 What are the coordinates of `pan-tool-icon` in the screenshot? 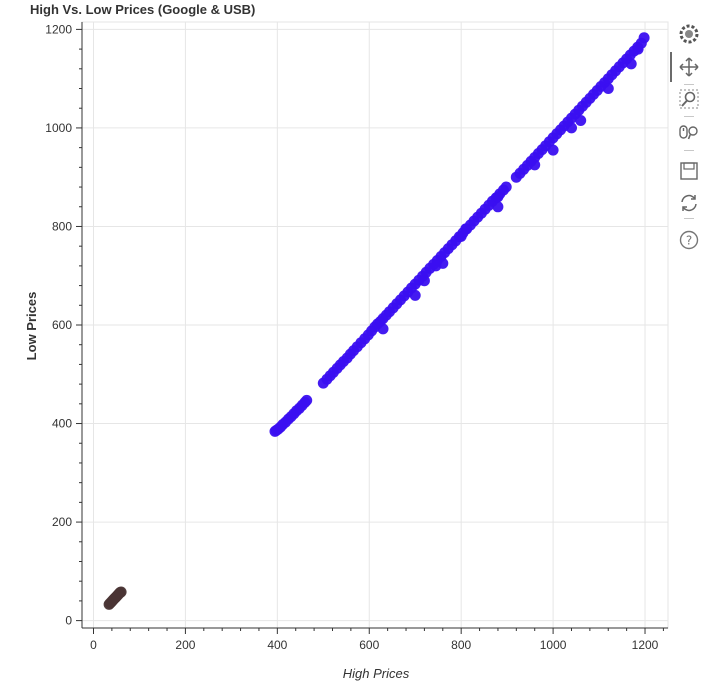 It's located at (689, 67).